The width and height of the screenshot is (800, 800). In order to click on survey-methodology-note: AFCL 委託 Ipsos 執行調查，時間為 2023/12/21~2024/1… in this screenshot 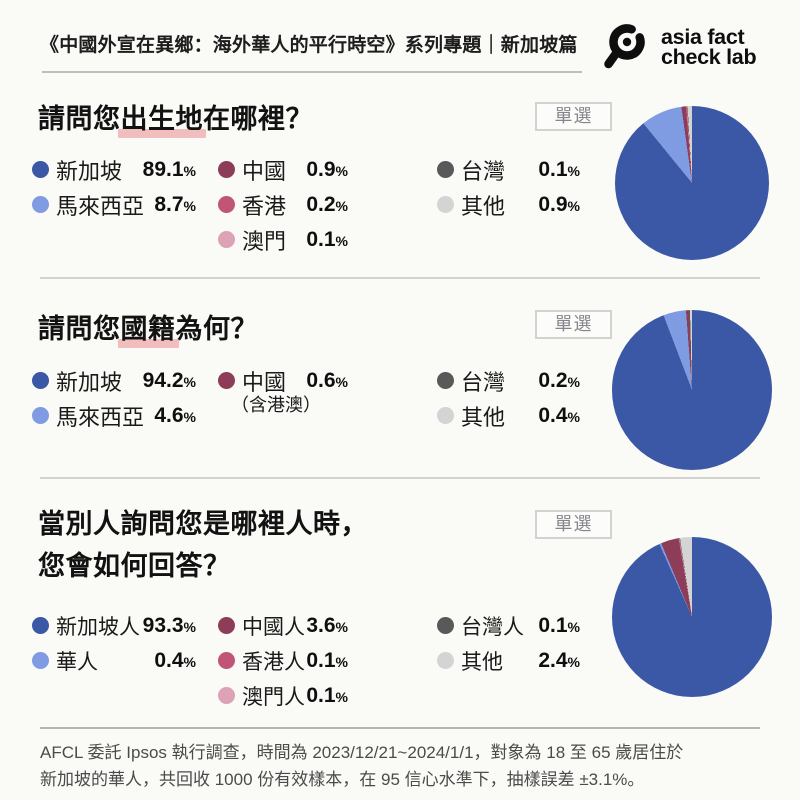, I will do `click(402, 766)`.